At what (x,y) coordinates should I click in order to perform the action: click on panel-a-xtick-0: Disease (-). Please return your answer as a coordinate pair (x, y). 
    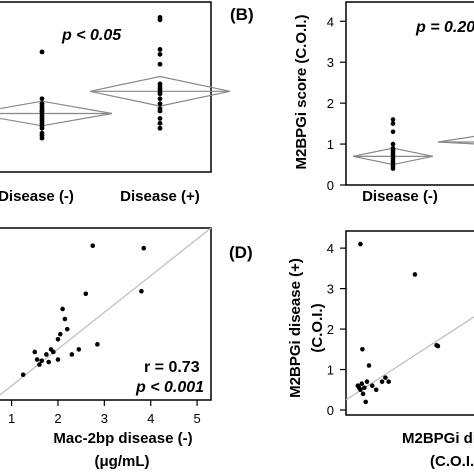
    Looking at the image, I should click on (37, 196).